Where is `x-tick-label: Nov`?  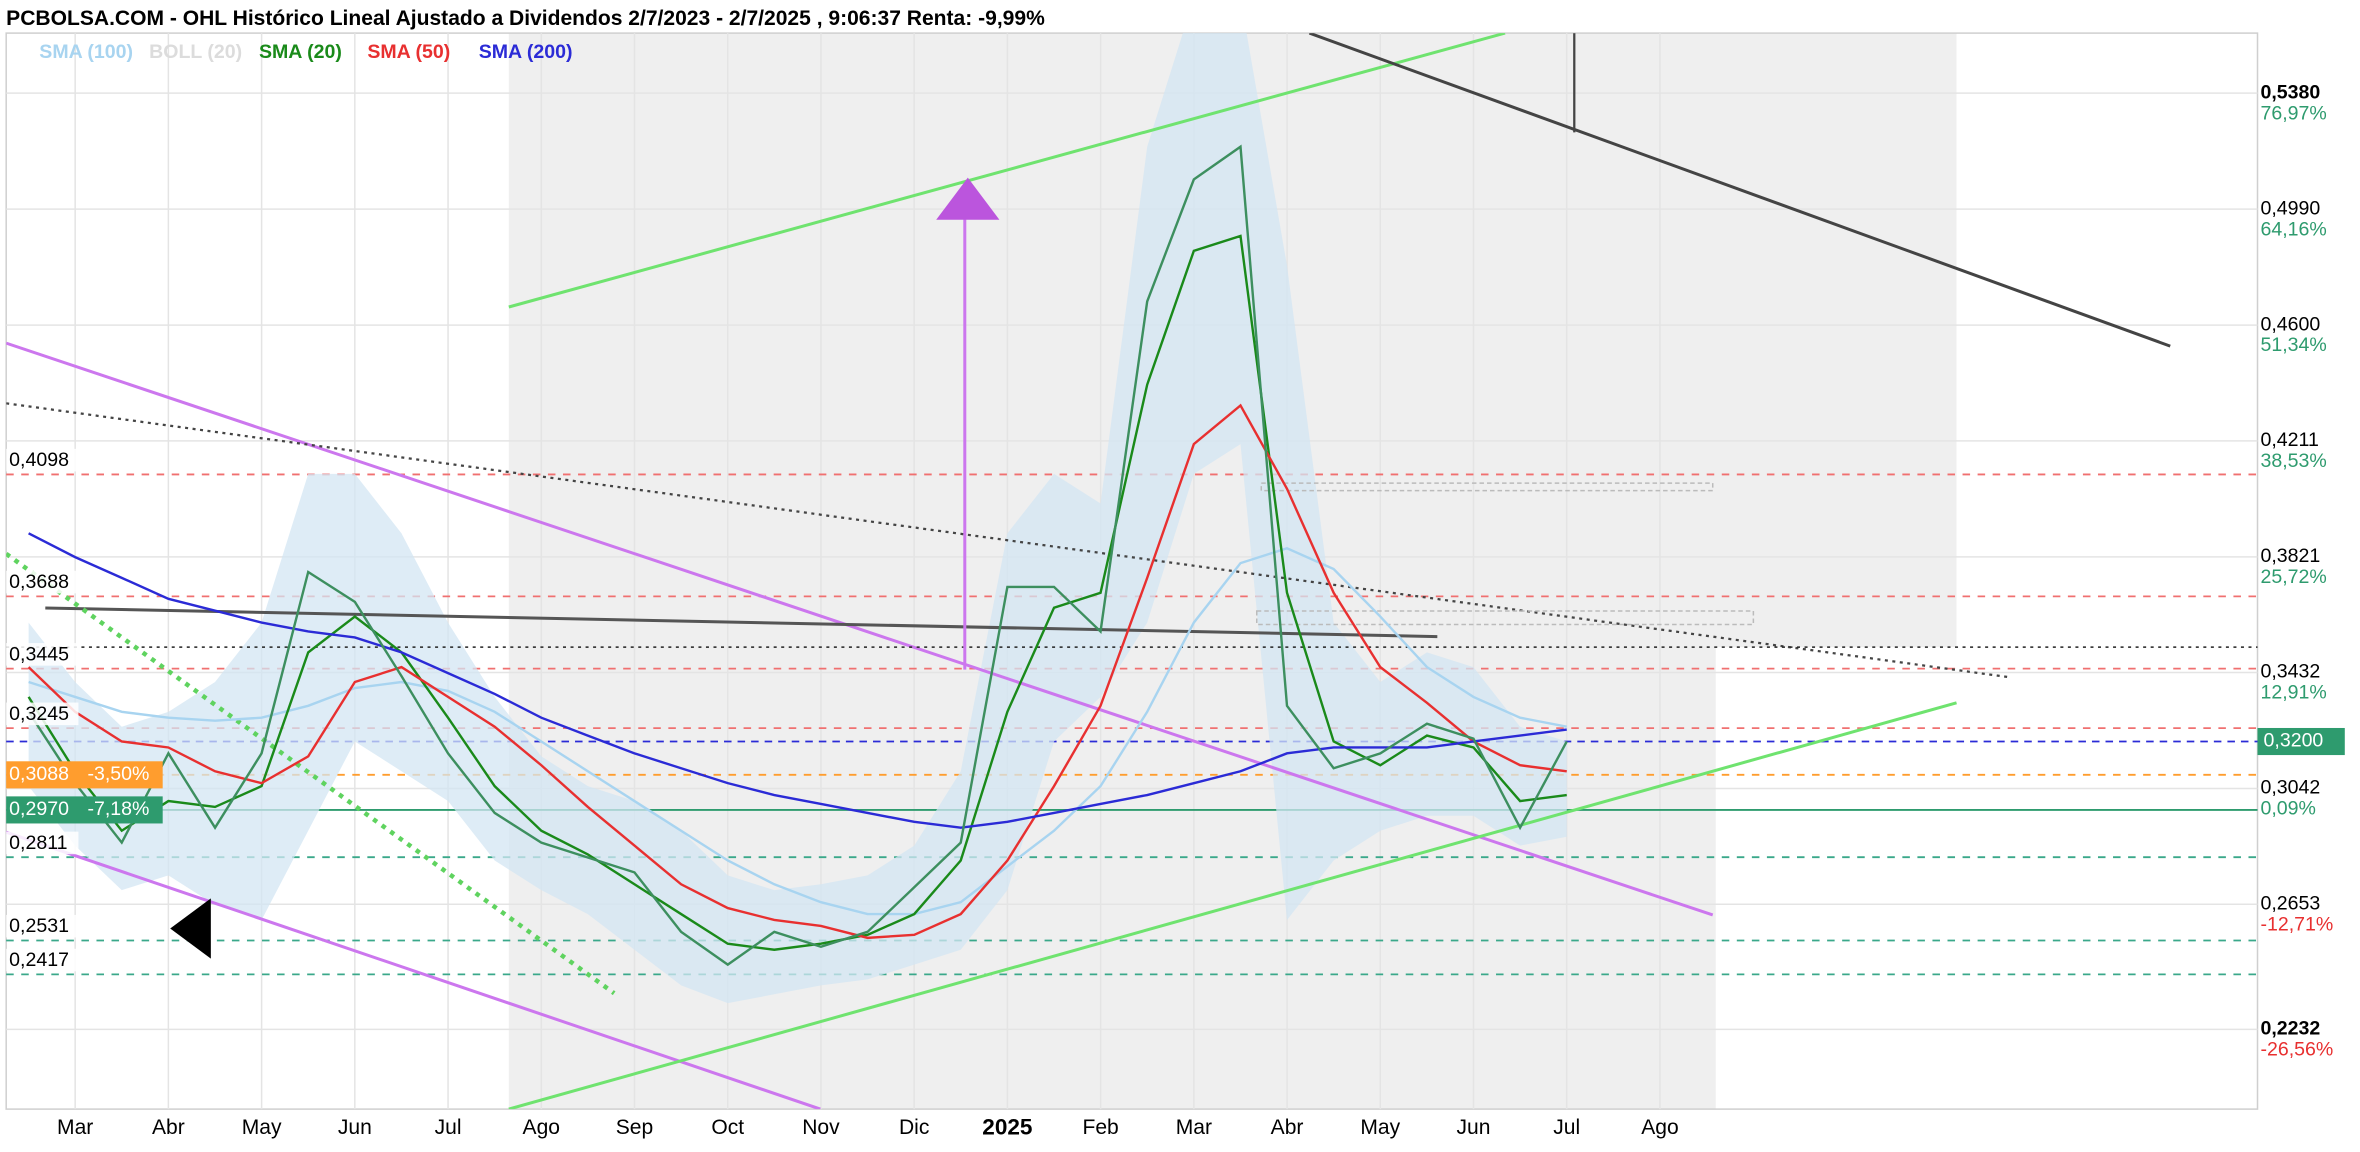
x-tick-label: Nov is located at coordinates (821, 1127).